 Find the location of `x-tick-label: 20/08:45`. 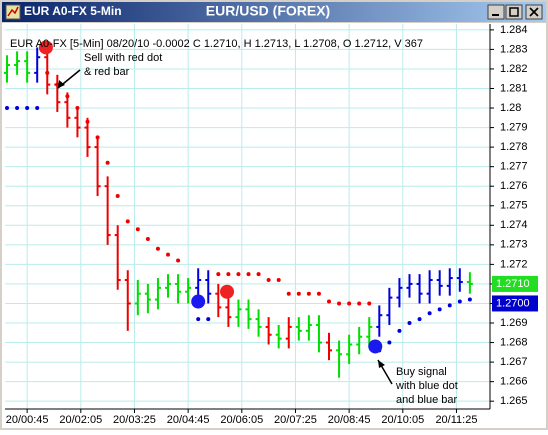

x-tick-label: 20/08:45 is located at coordinates (349, 420).